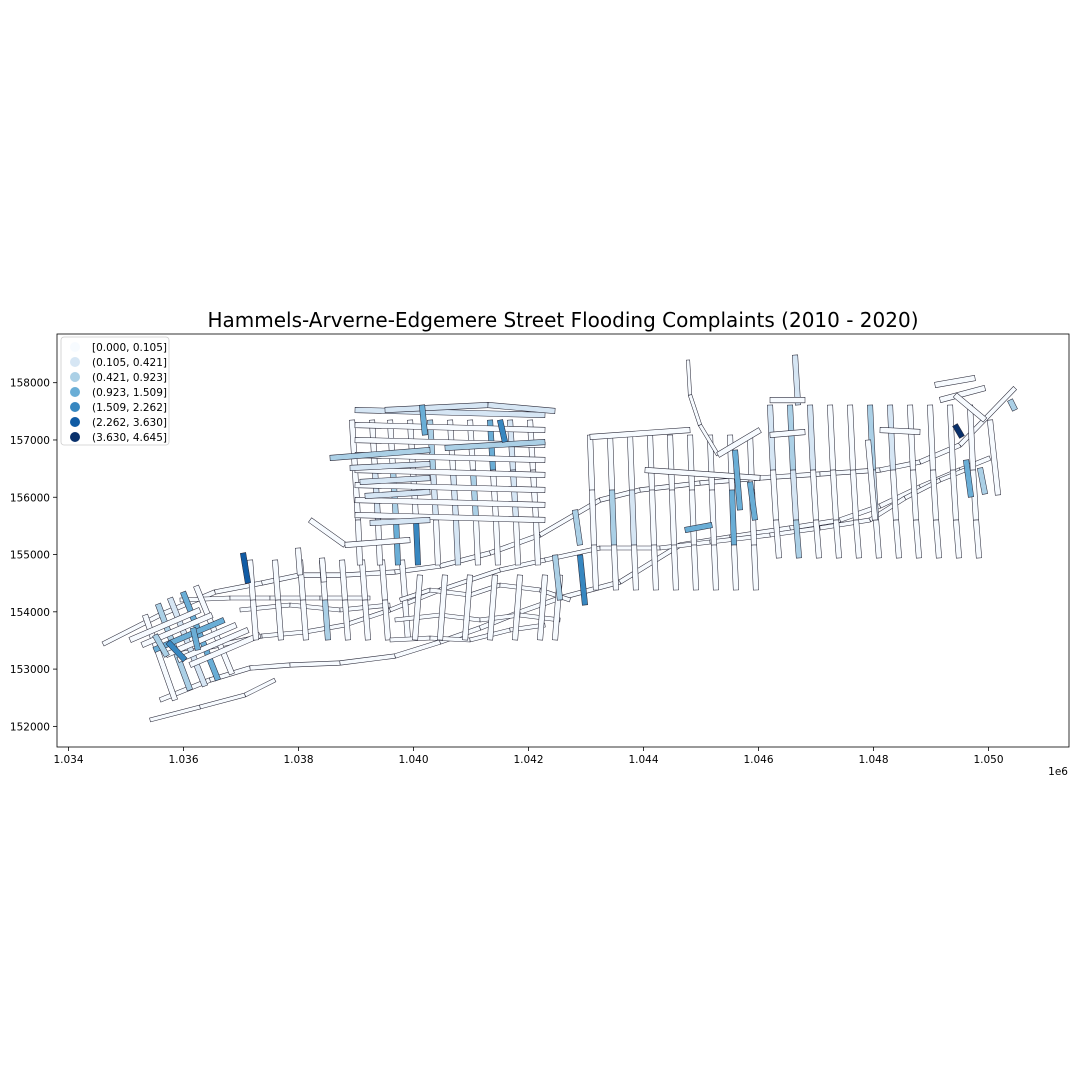 Image resolution: width=1080 pixels, height=1080 pixels. Describe the element at coordinates (129, 423) in the screenshot. I see `legend-label: (2.262, 3.630]` at that location.